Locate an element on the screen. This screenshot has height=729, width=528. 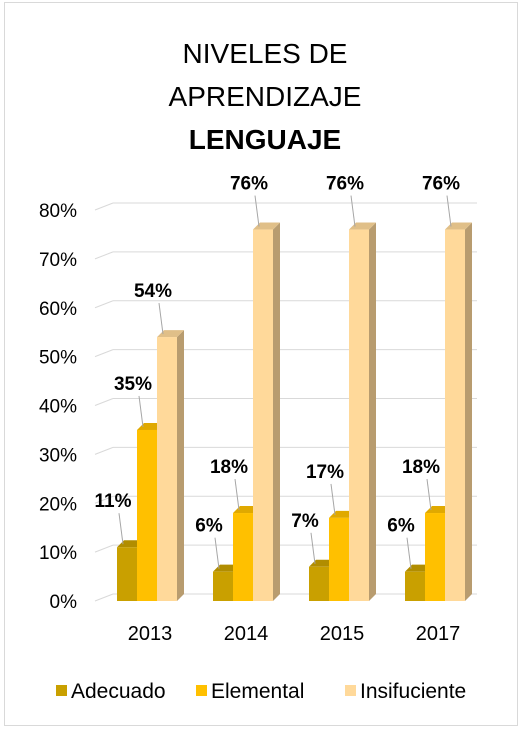
category-label: 2017 is located at coordinates (438, 634).